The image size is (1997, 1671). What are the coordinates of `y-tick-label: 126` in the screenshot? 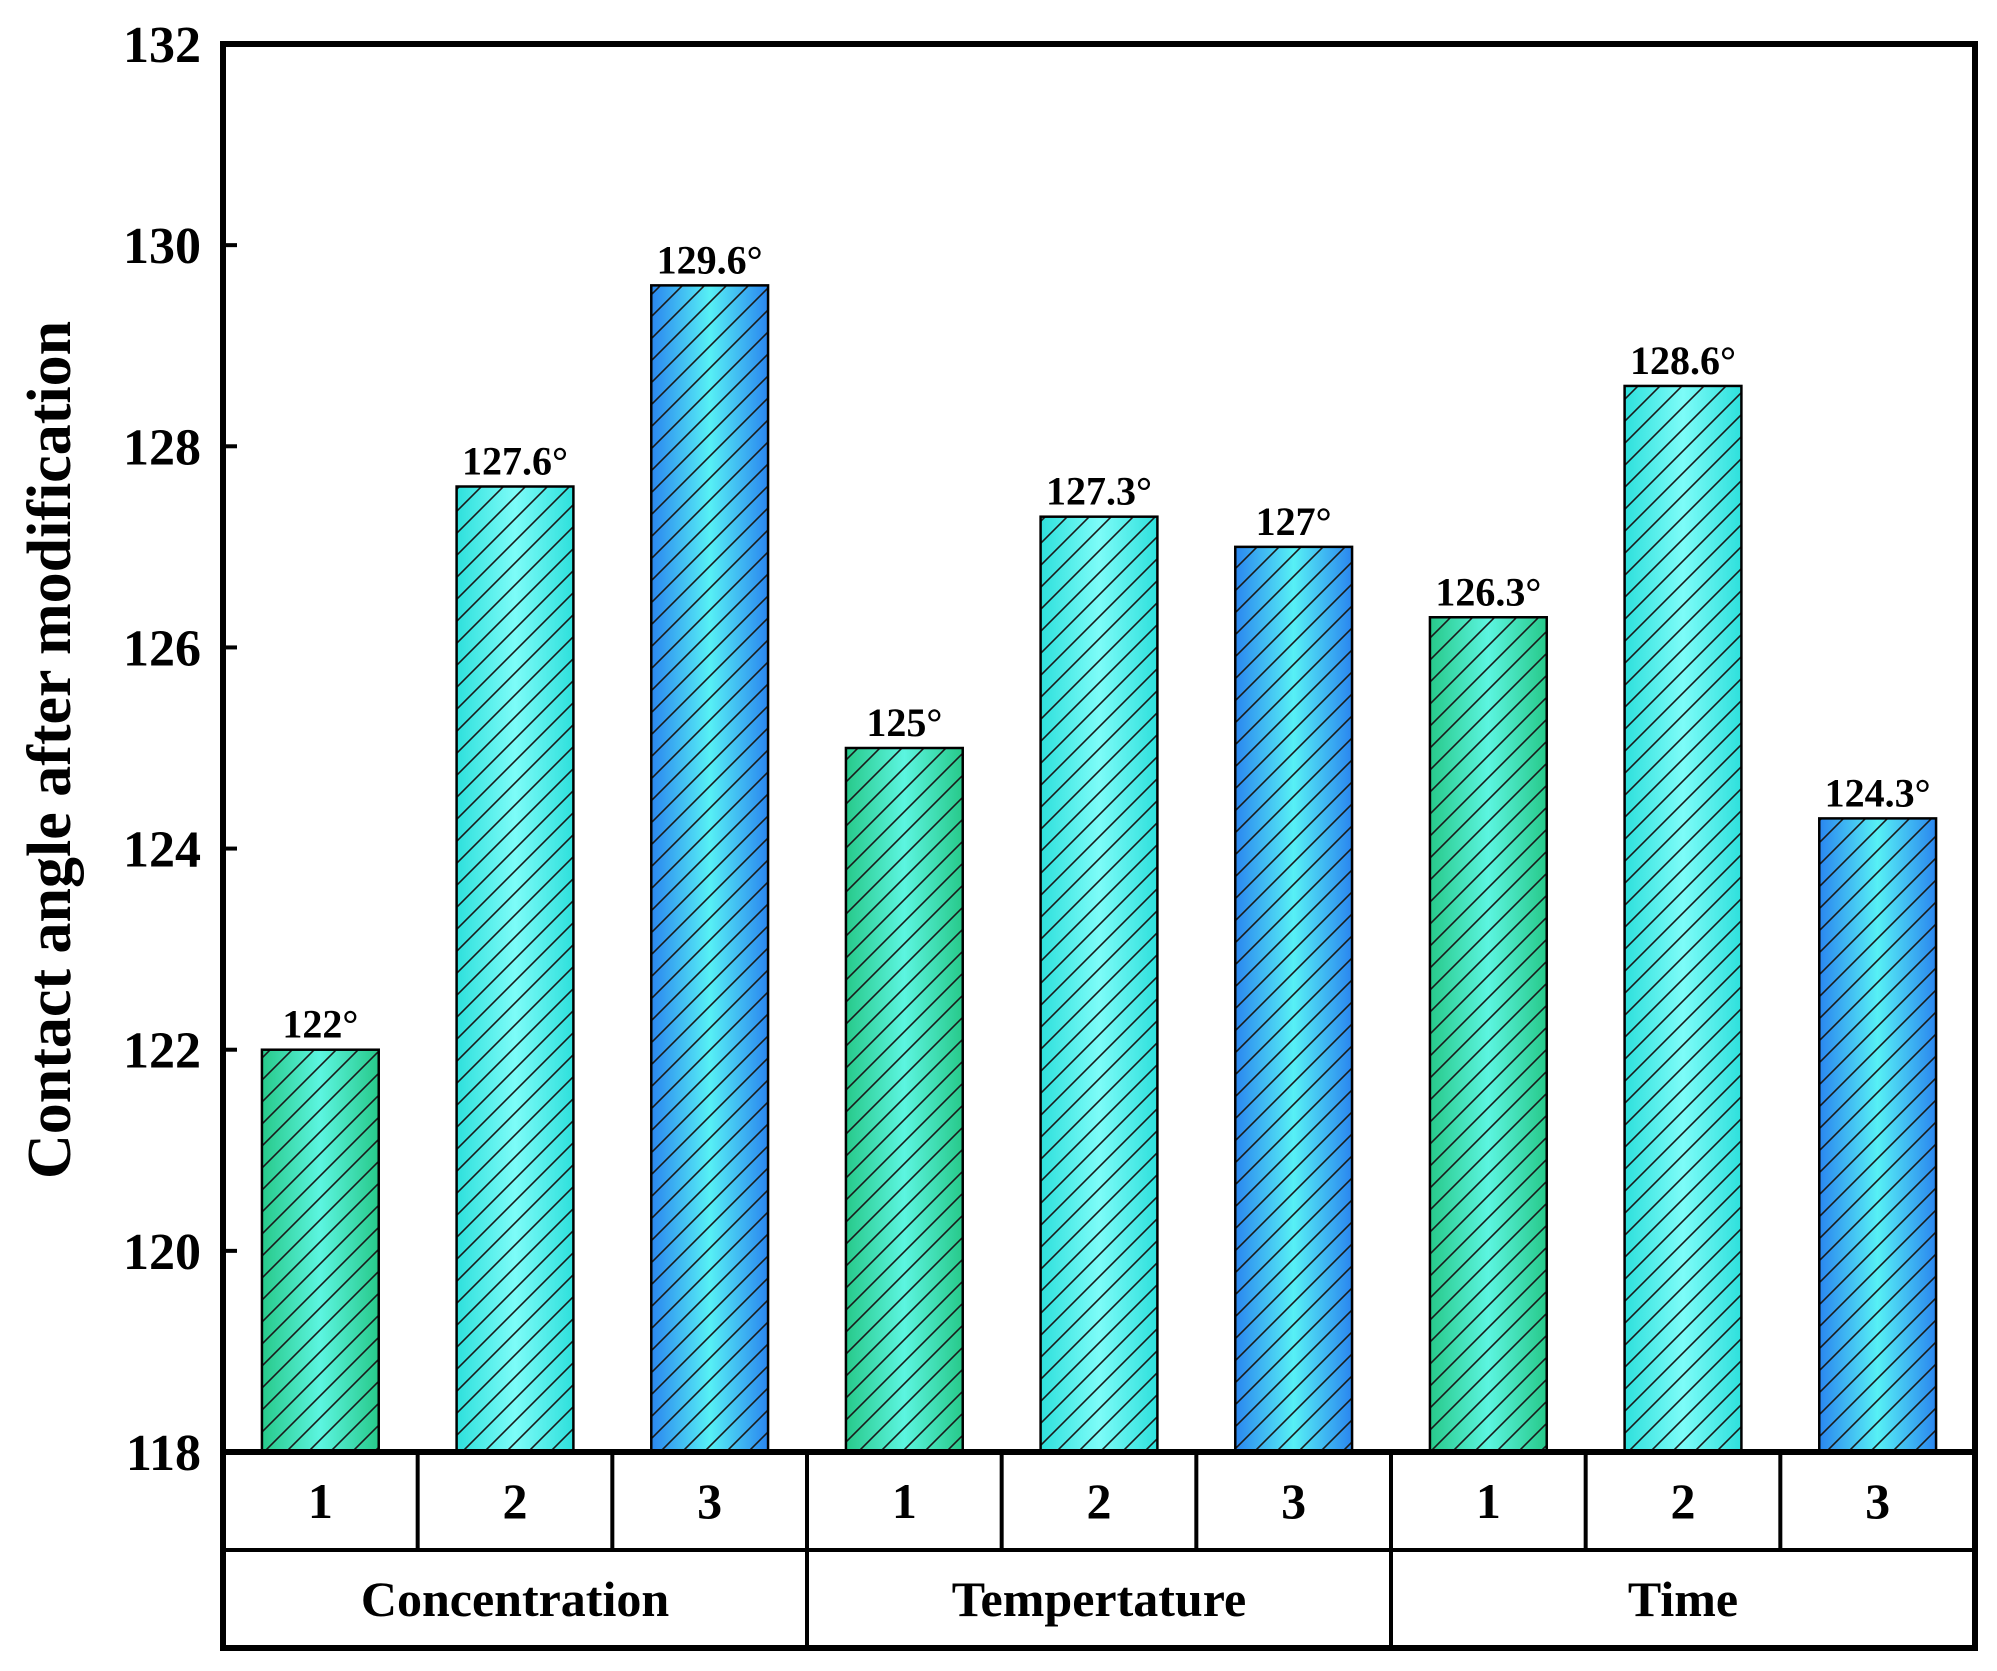 It's located at (162, 648).